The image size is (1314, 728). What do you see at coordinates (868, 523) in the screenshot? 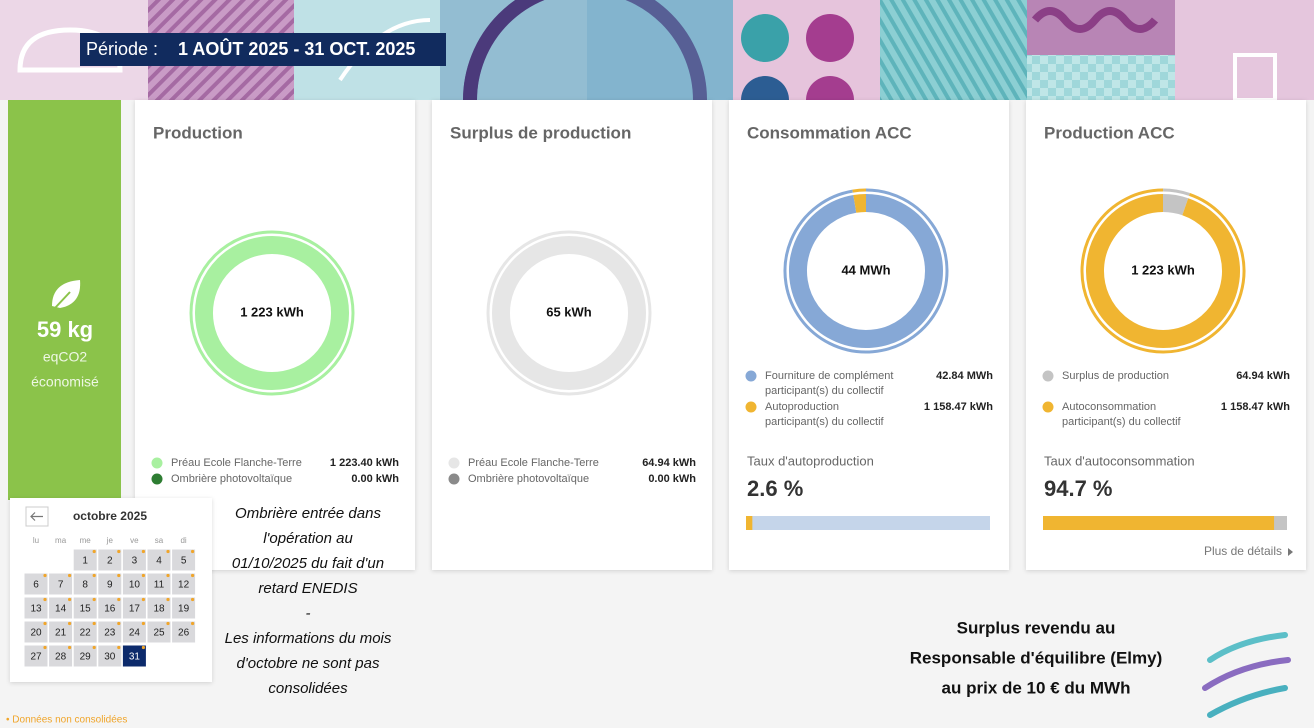
I see `rate-track` at bounding box center [868, 523].